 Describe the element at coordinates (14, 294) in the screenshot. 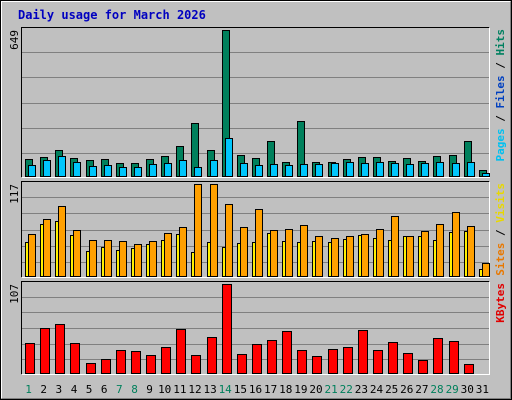

I see `axis-max-label: 107` at that location.